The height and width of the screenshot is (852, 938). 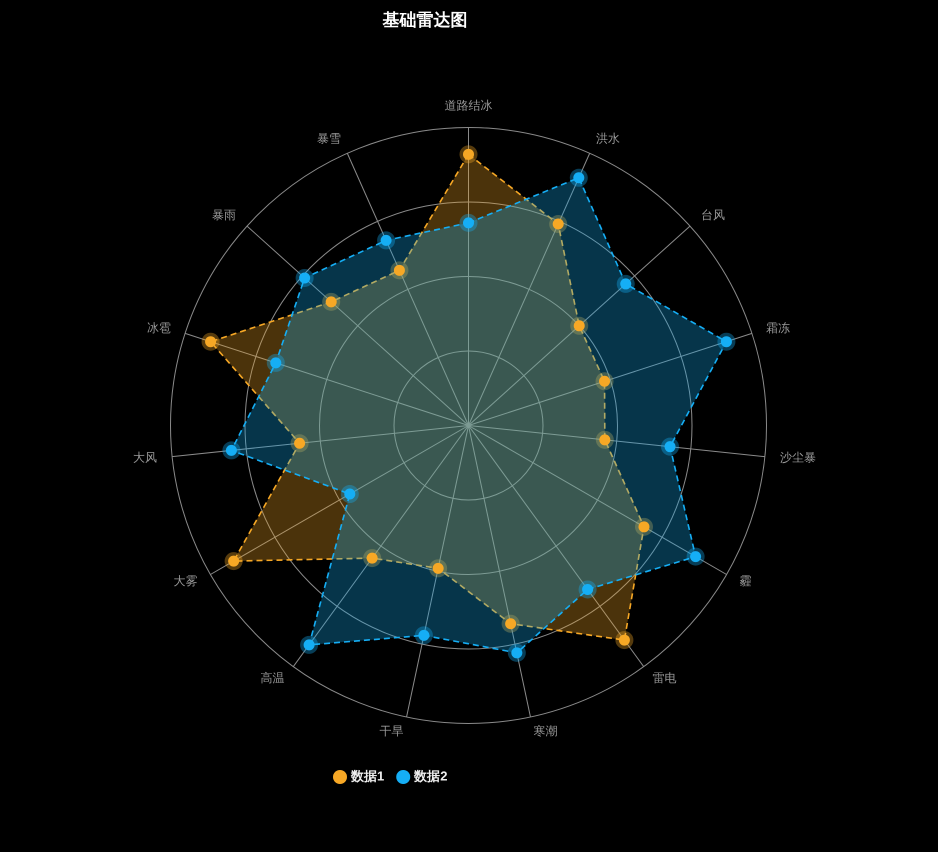 What do you see at coordinates (391, 731) in the screenshot?
I see `spoke-label: 干旱` at bounding box center [391, 731].